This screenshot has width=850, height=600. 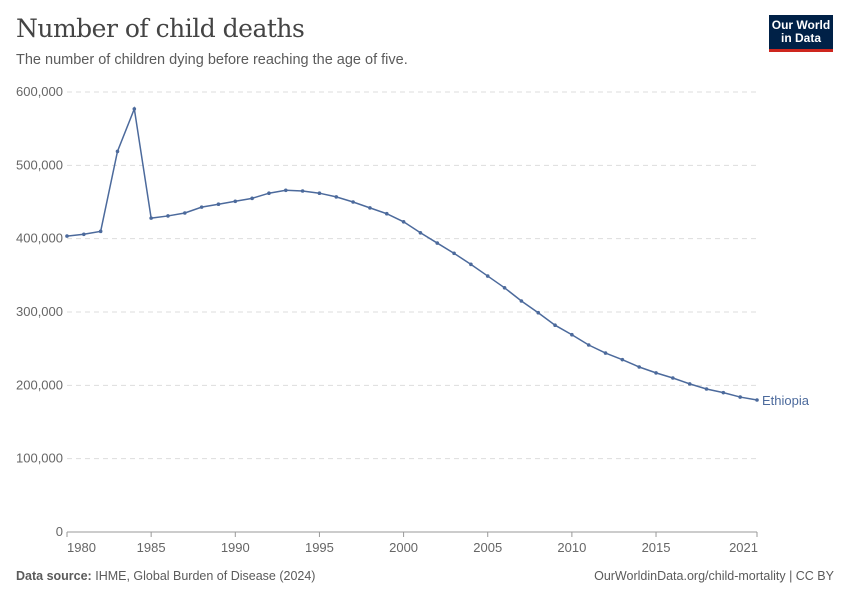 What do you see at coordinates (786, 400) in the screenshot?
I see `series-label: Ethiopia` at bounding box center [786, 400].